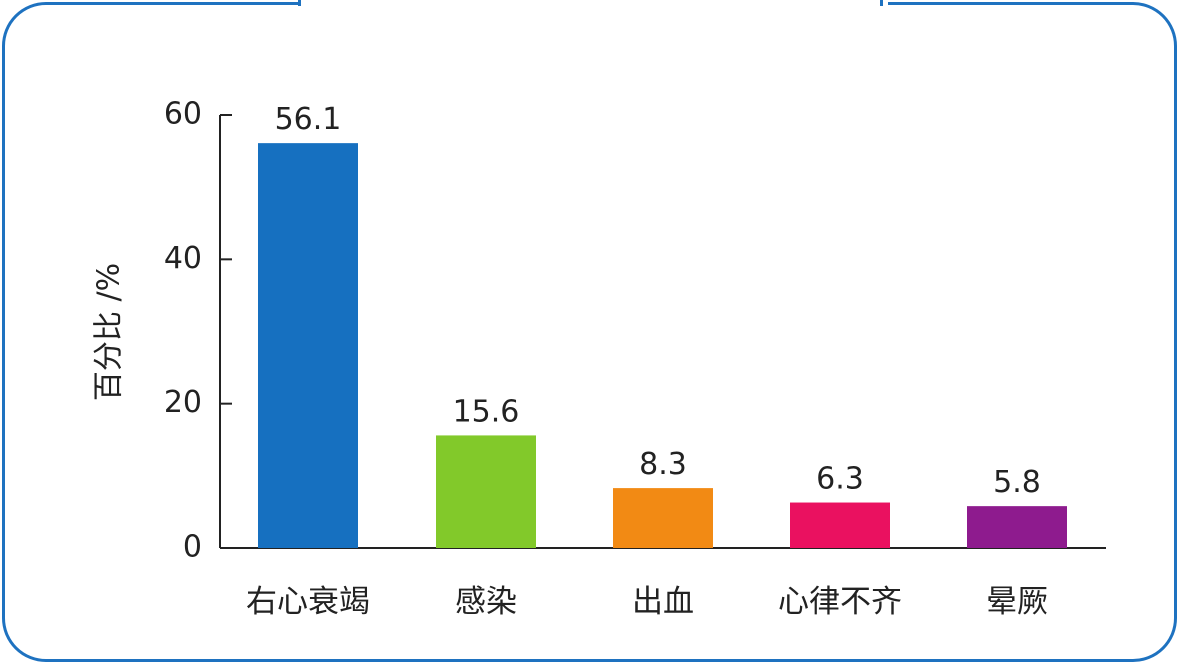 The image size is (1181, 666). Describe the element at coordinates (486, 602) in the screenshot. I see `x-tick-label: 感染` at that location.